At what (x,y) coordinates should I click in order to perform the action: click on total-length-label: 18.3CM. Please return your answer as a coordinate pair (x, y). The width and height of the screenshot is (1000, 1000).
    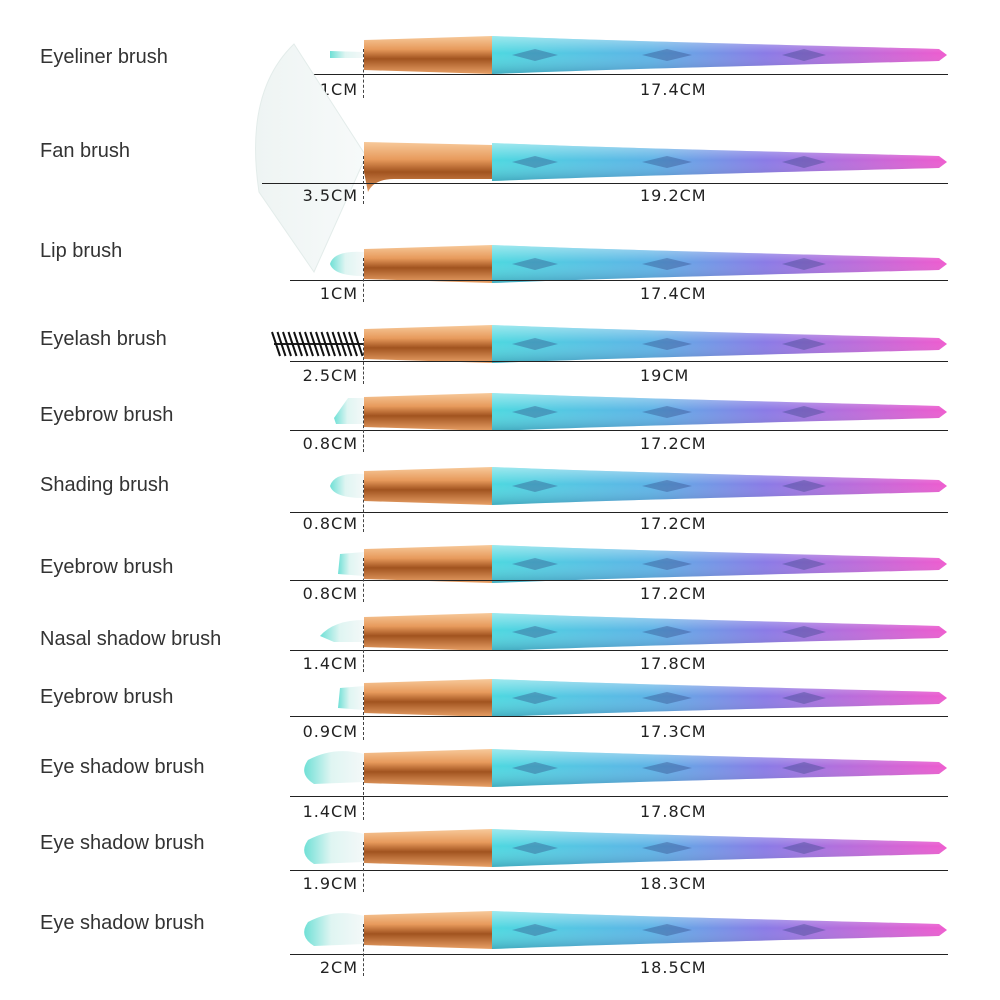
    Looking at the image, I should click on (673, 883).